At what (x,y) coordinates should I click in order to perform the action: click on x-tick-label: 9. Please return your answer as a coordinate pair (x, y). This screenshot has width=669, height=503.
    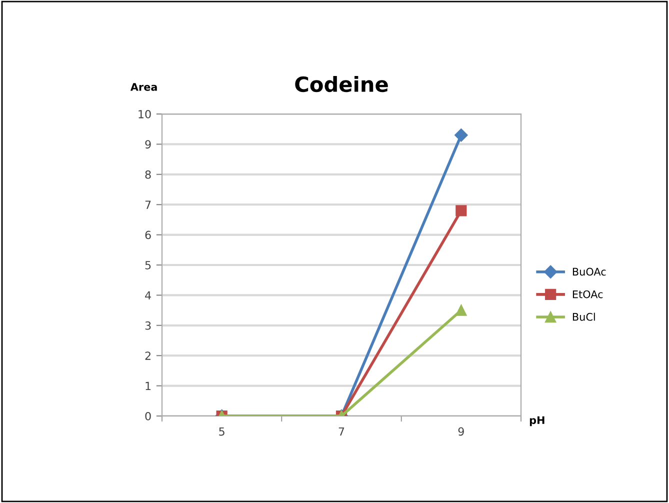
    Looking at the image, I should click on (461, 431).